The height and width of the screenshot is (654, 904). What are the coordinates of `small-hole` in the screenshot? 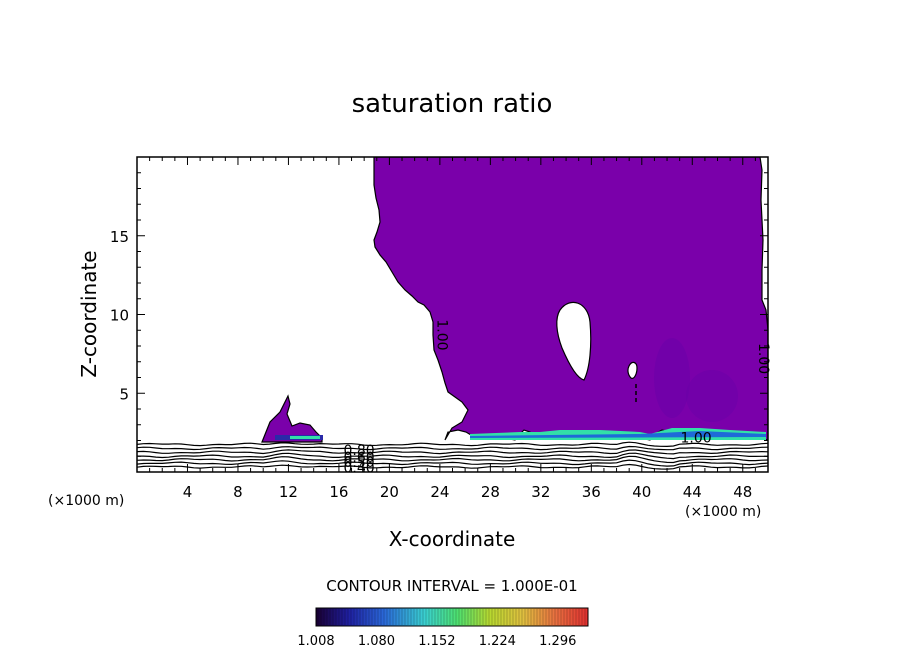 It's located at (632, 370).